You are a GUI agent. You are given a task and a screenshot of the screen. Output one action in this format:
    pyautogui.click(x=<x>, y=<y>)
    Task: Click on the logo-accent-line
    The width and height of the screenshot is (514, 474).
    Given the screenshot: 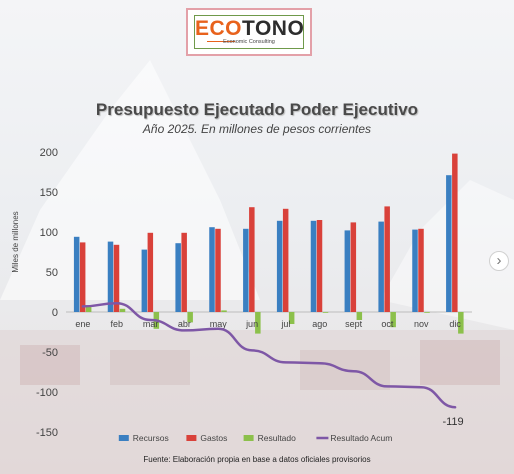 What is the action you would take?
    pyautogui.click(x=221, y=41)
    